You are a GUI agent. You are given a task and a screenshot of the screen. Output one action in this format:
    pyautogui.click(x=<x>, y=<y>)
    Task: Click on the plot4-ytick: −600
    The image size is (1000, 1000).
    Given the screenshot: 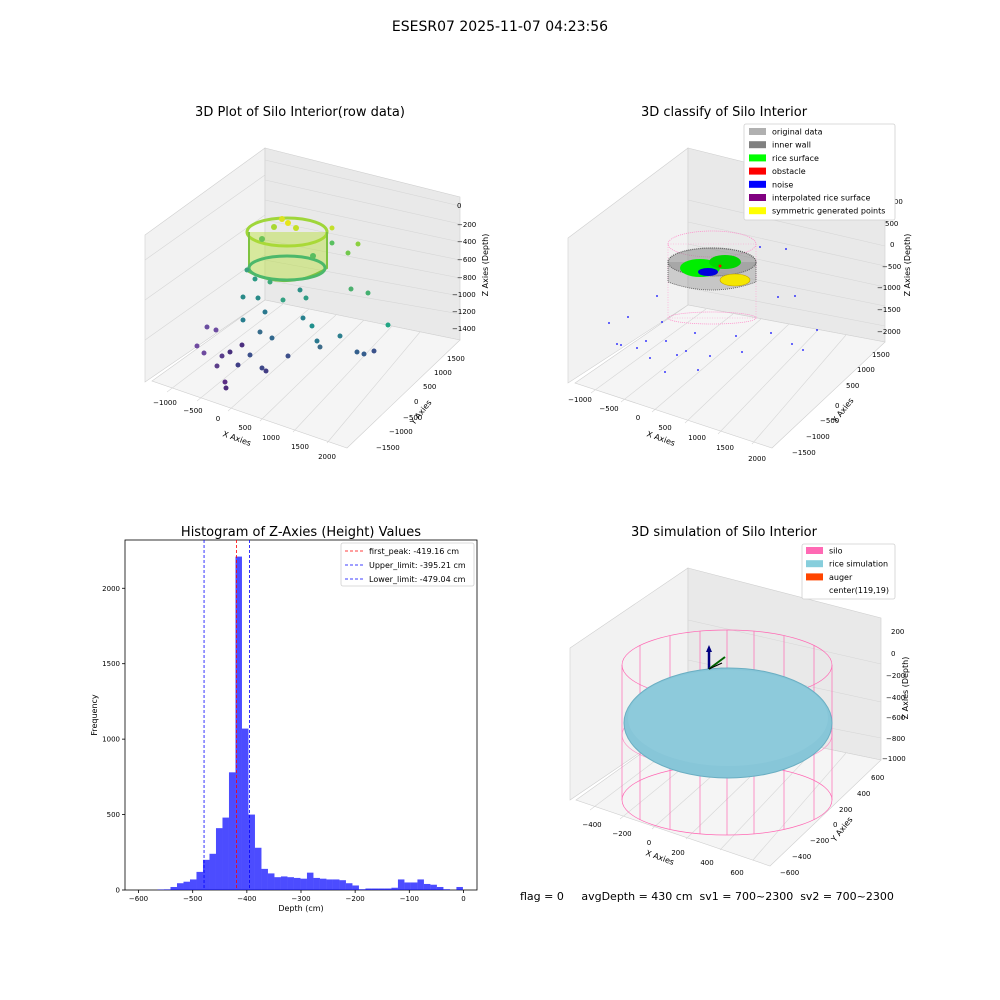 What is the action you would take?
    pyautogui.click(x=789, y=873)
    